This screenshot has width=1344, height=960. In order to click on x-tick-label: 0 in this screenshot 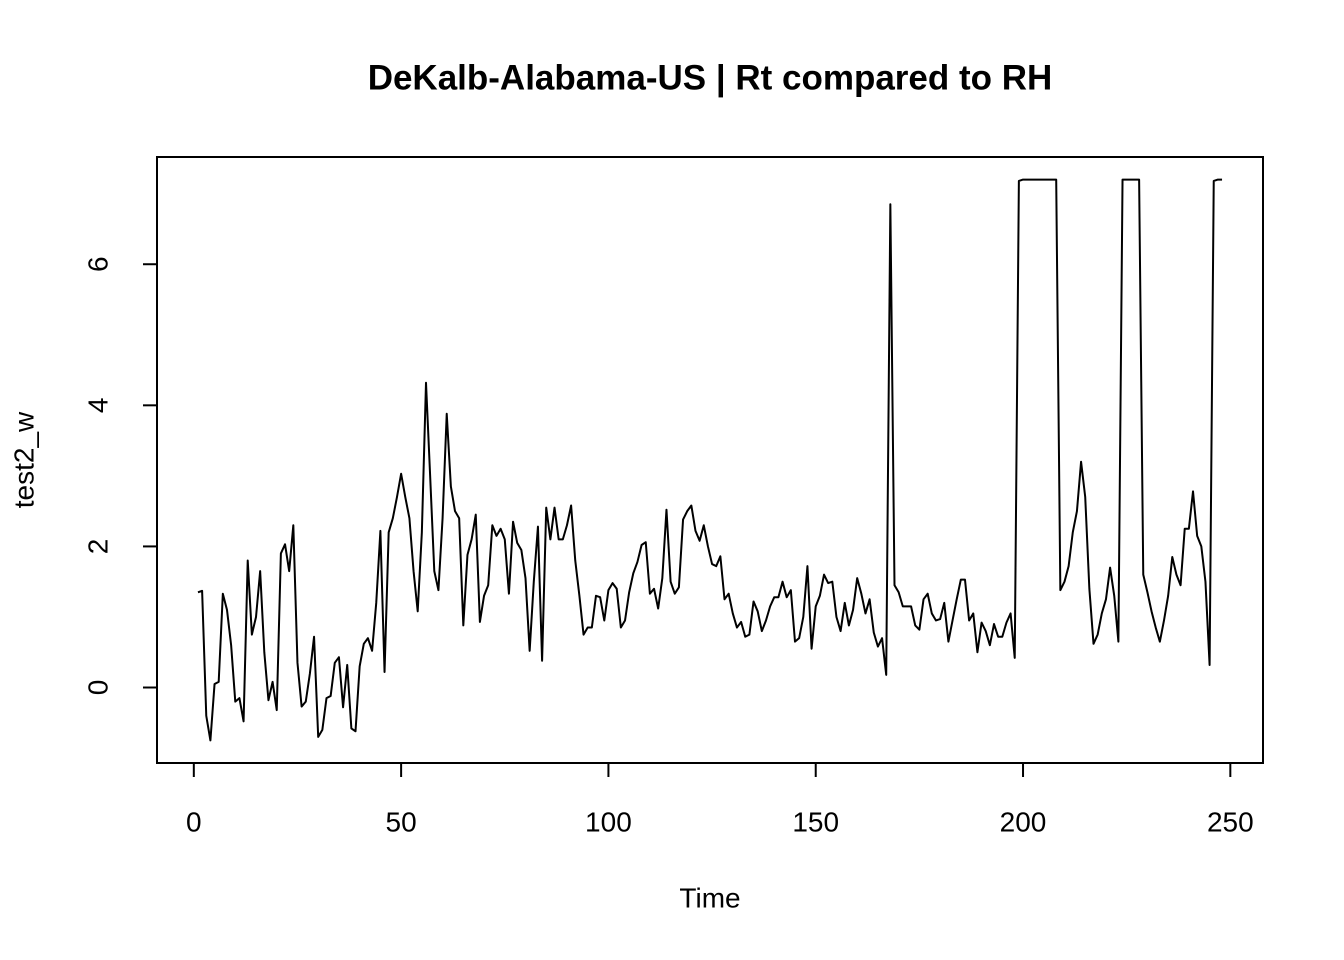, I will do `click(194, 821)`.